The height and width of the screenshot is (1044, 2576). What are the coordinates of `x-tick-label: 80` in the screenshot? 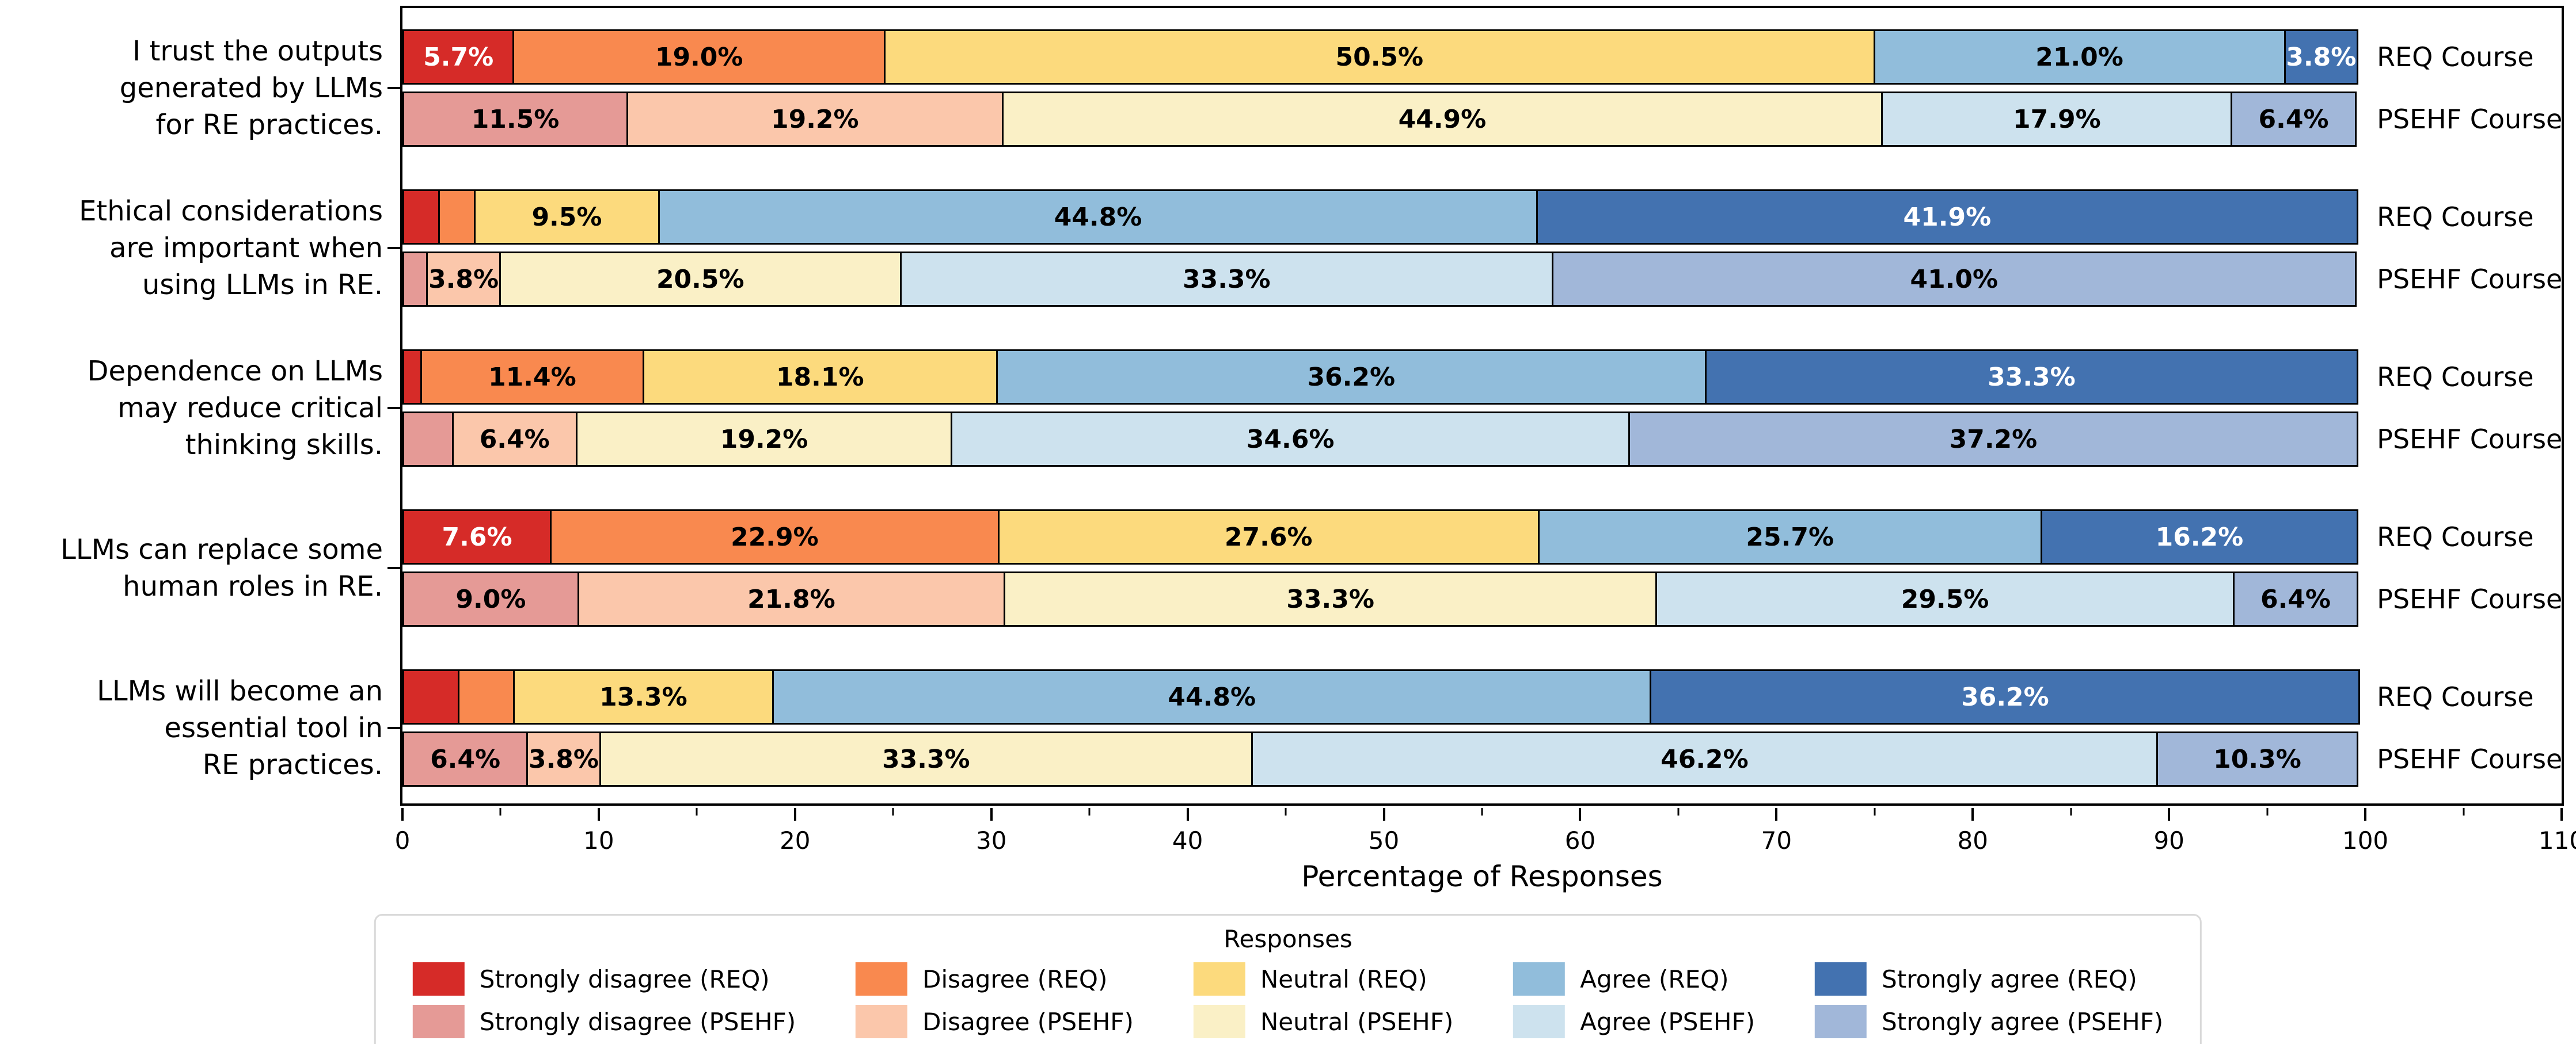 It's located at (1972, 840).